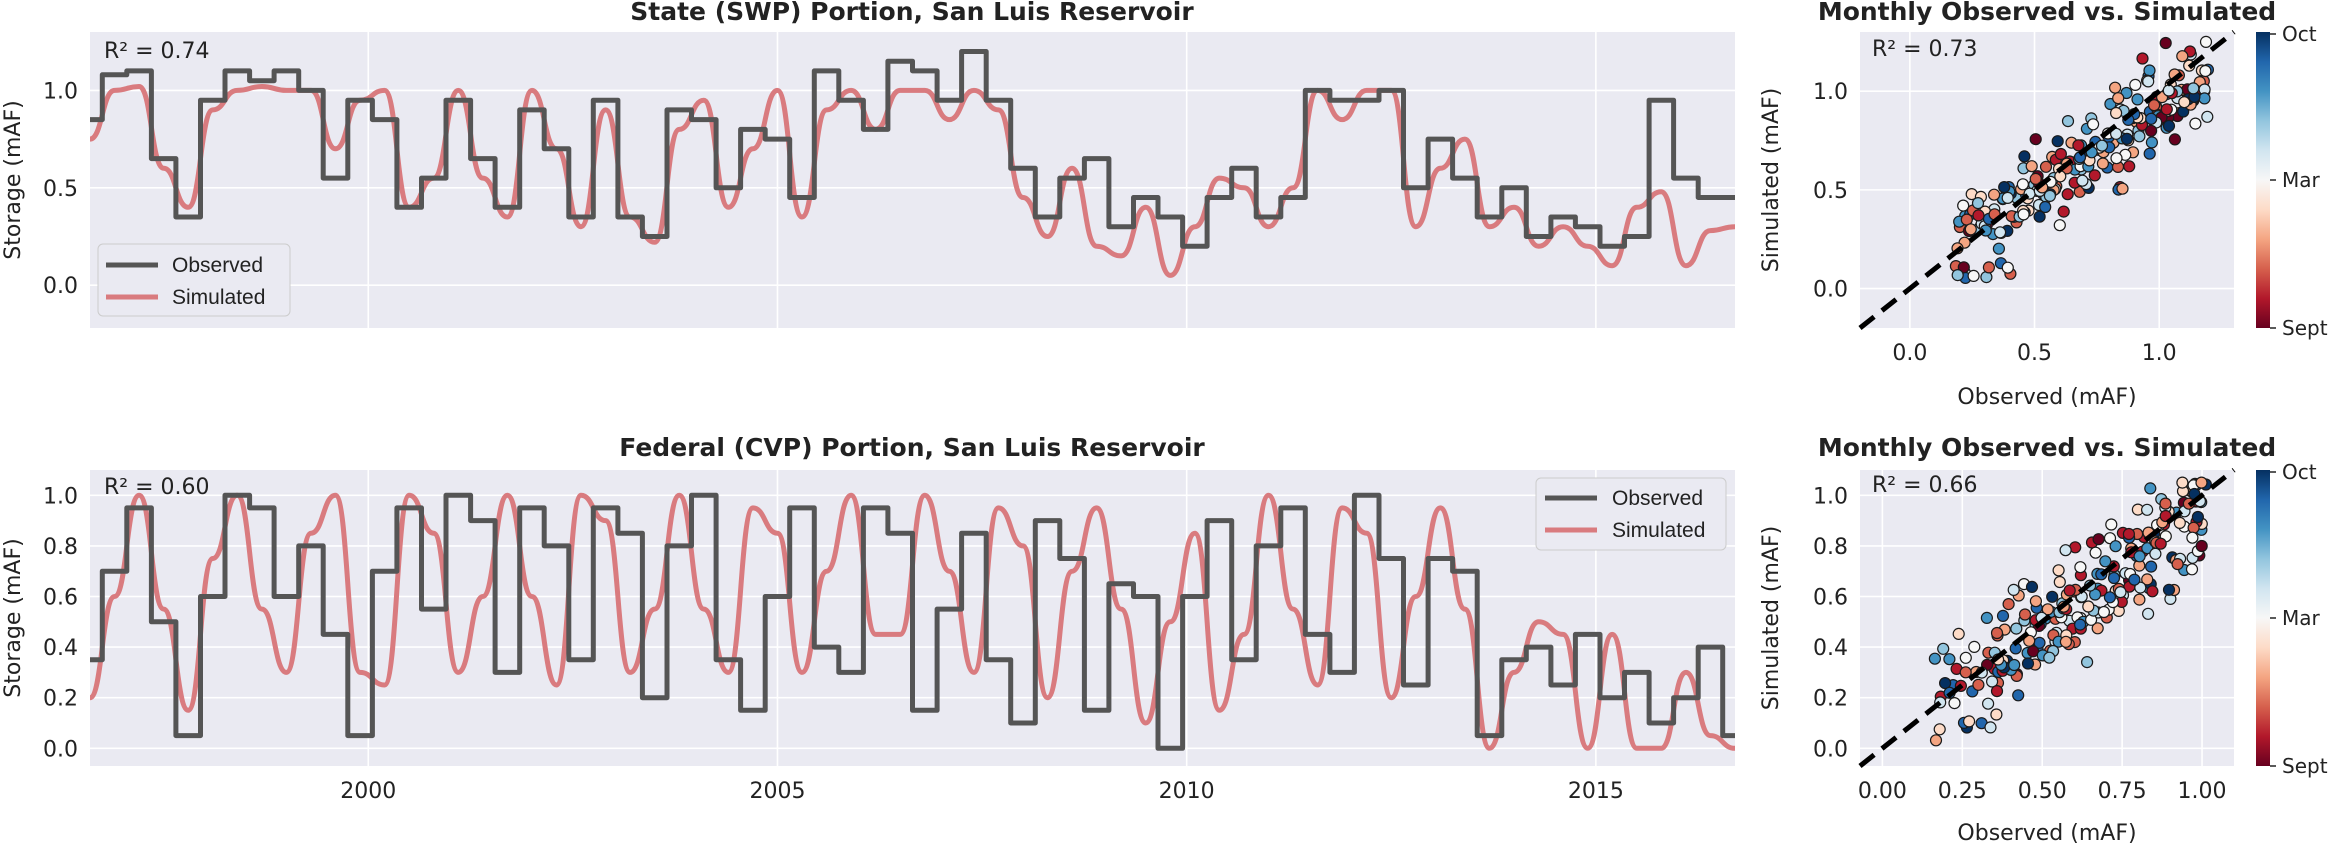 The height and width of the screenshot is (847, 2335). I want to click on y-tick-label: 0.5, so click(60, 189).